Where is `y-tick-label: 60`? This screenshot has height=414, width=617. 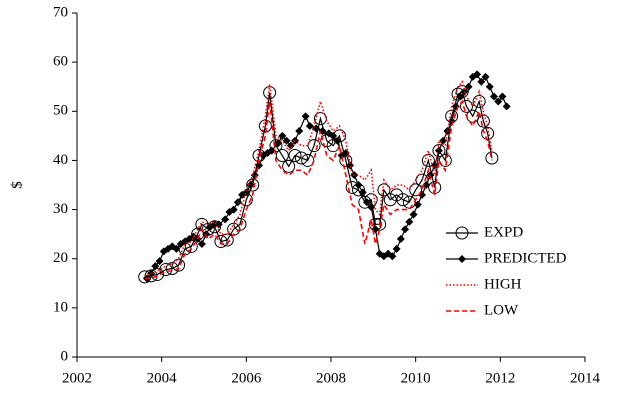 y-tick-label: 60 is located at coordinates (60, 62).